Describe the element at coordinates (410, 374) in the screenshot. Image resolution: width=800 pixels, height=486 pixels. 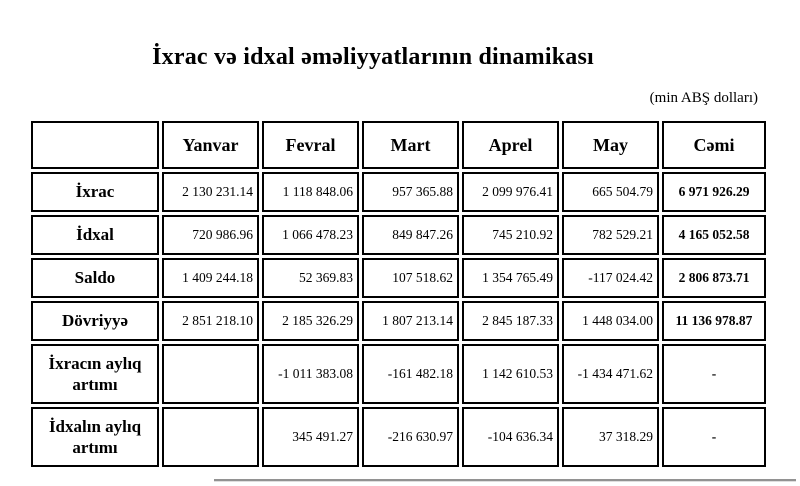
I see `cell-value: -161 482.18` at that location.